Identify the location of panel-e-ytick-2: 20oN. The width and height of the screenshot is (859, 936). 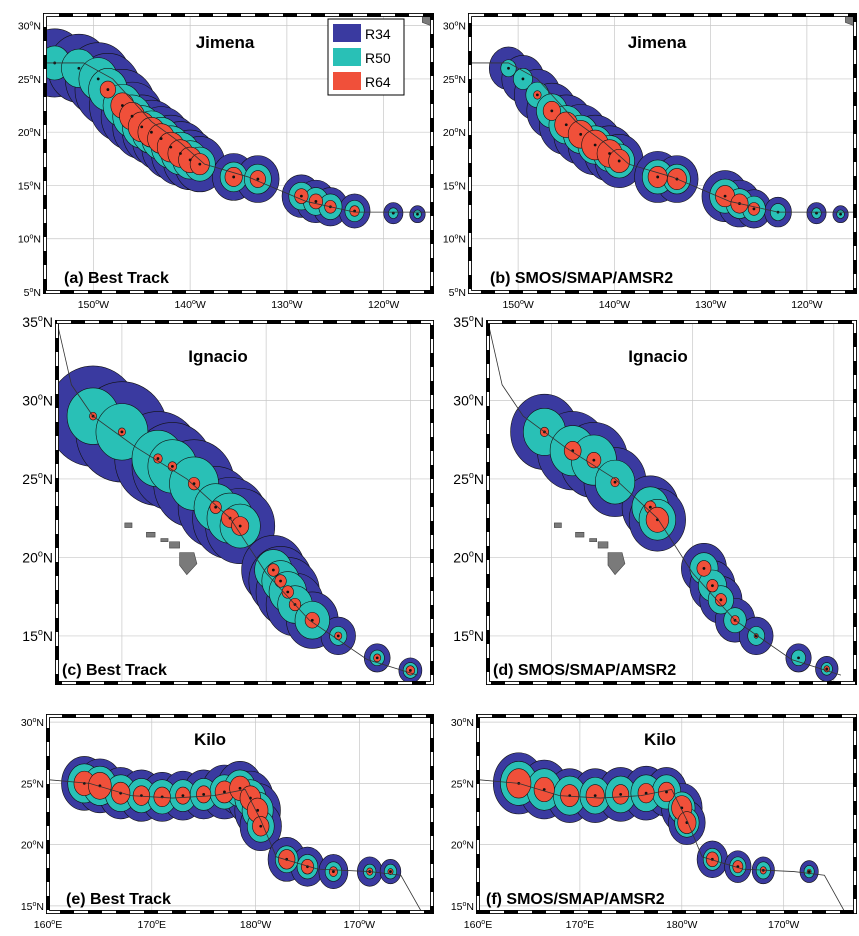
(32, 846).